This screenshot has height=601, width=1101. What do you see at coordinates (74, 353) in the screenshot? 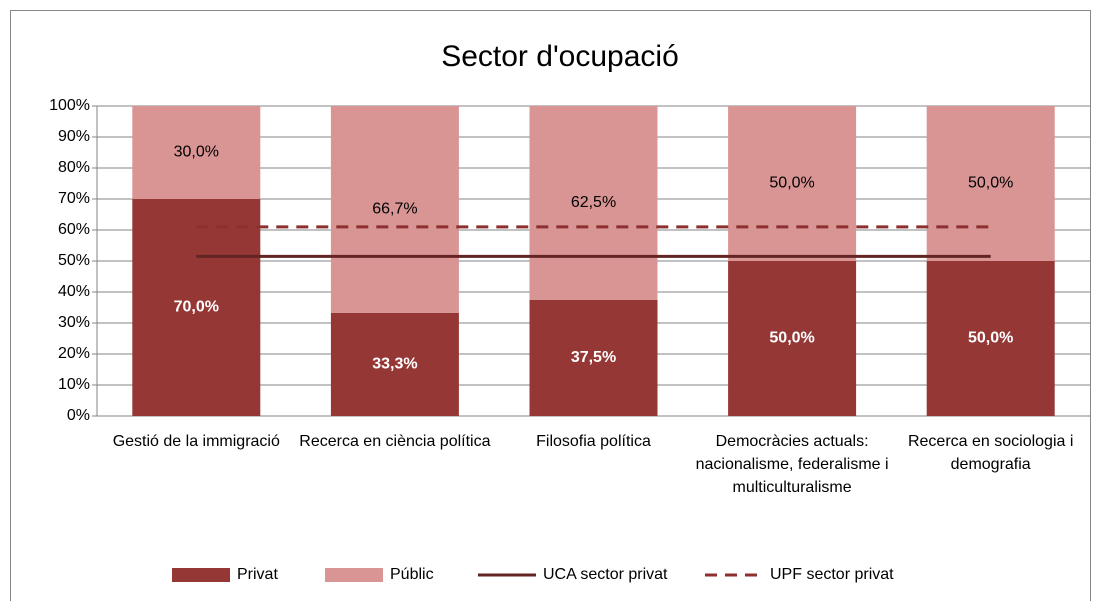
I see `y-tick-label: 20%` at bounding box center [74, 353].